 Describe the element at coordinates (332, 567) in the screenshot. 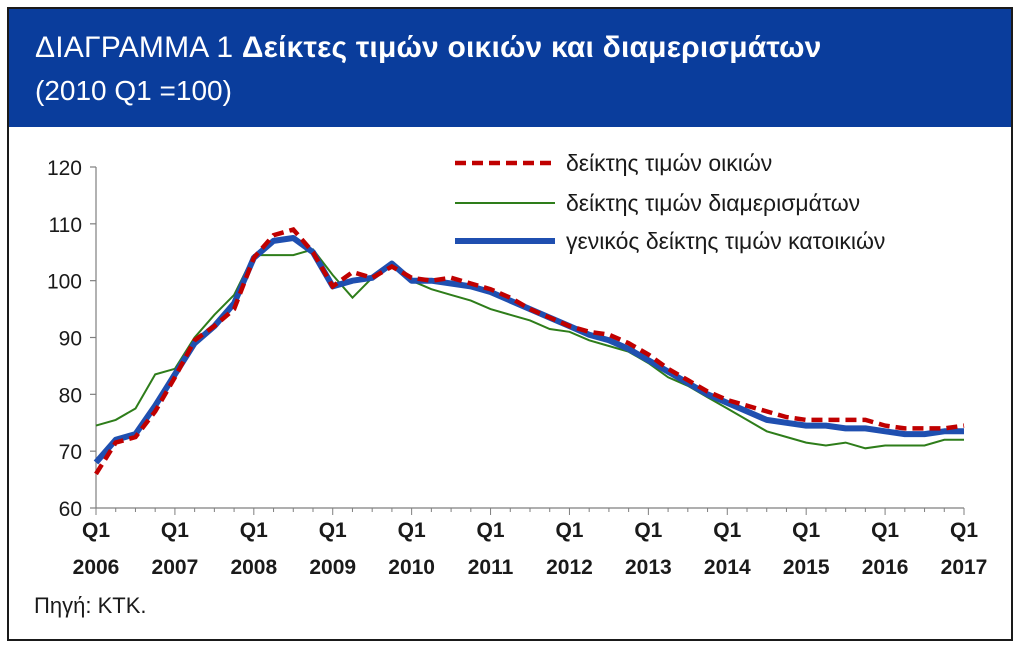

I see `x-tick-year-label: 2009` at that location.